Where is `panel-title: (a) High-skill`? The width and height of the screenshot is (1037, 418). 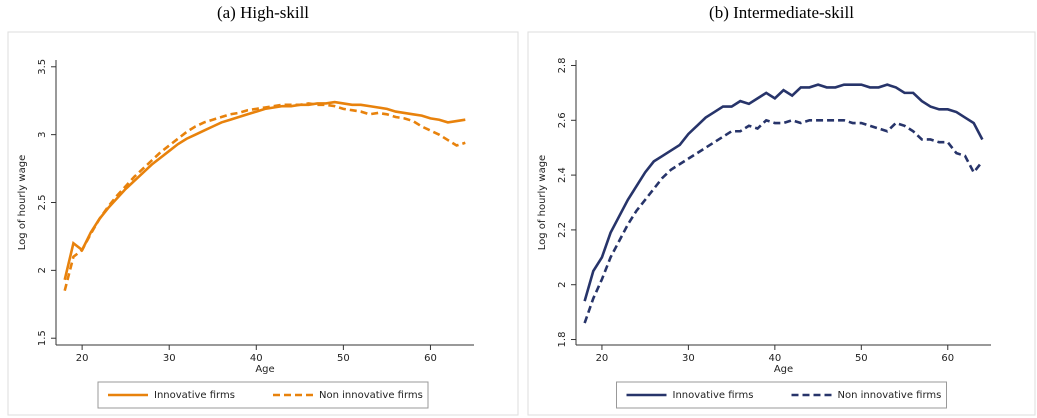
panel-title: (a) High-skill is located at coordinates (263, 12).